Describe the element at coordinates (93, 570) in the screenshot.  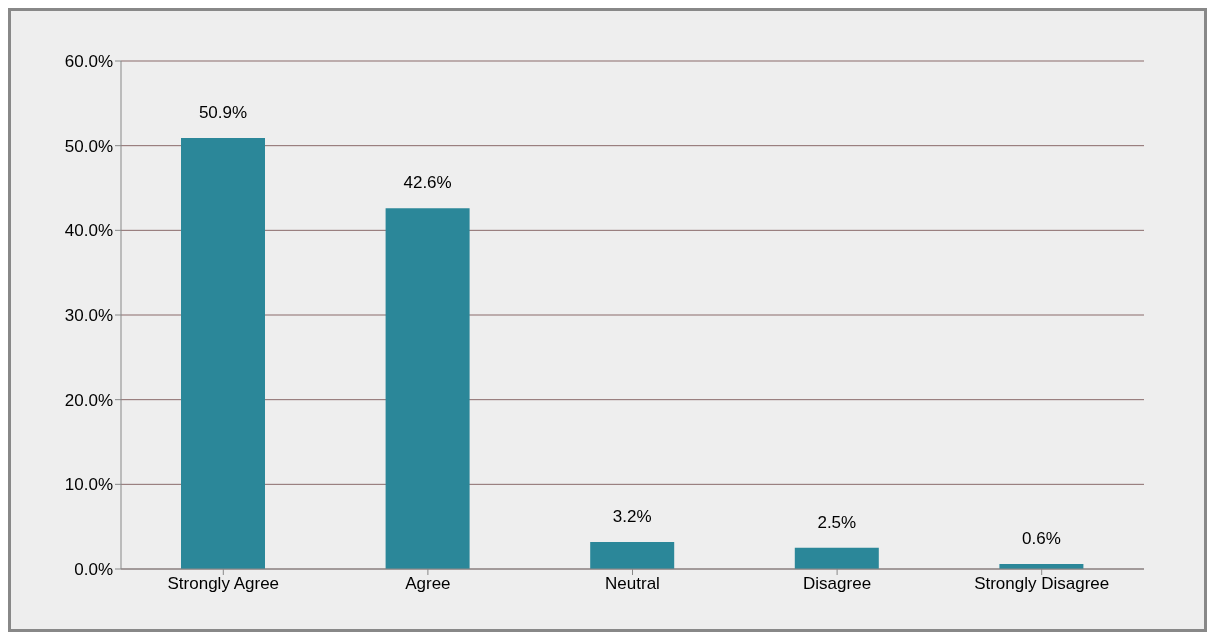
I see `y-tick-label: 0.0%` at that location.